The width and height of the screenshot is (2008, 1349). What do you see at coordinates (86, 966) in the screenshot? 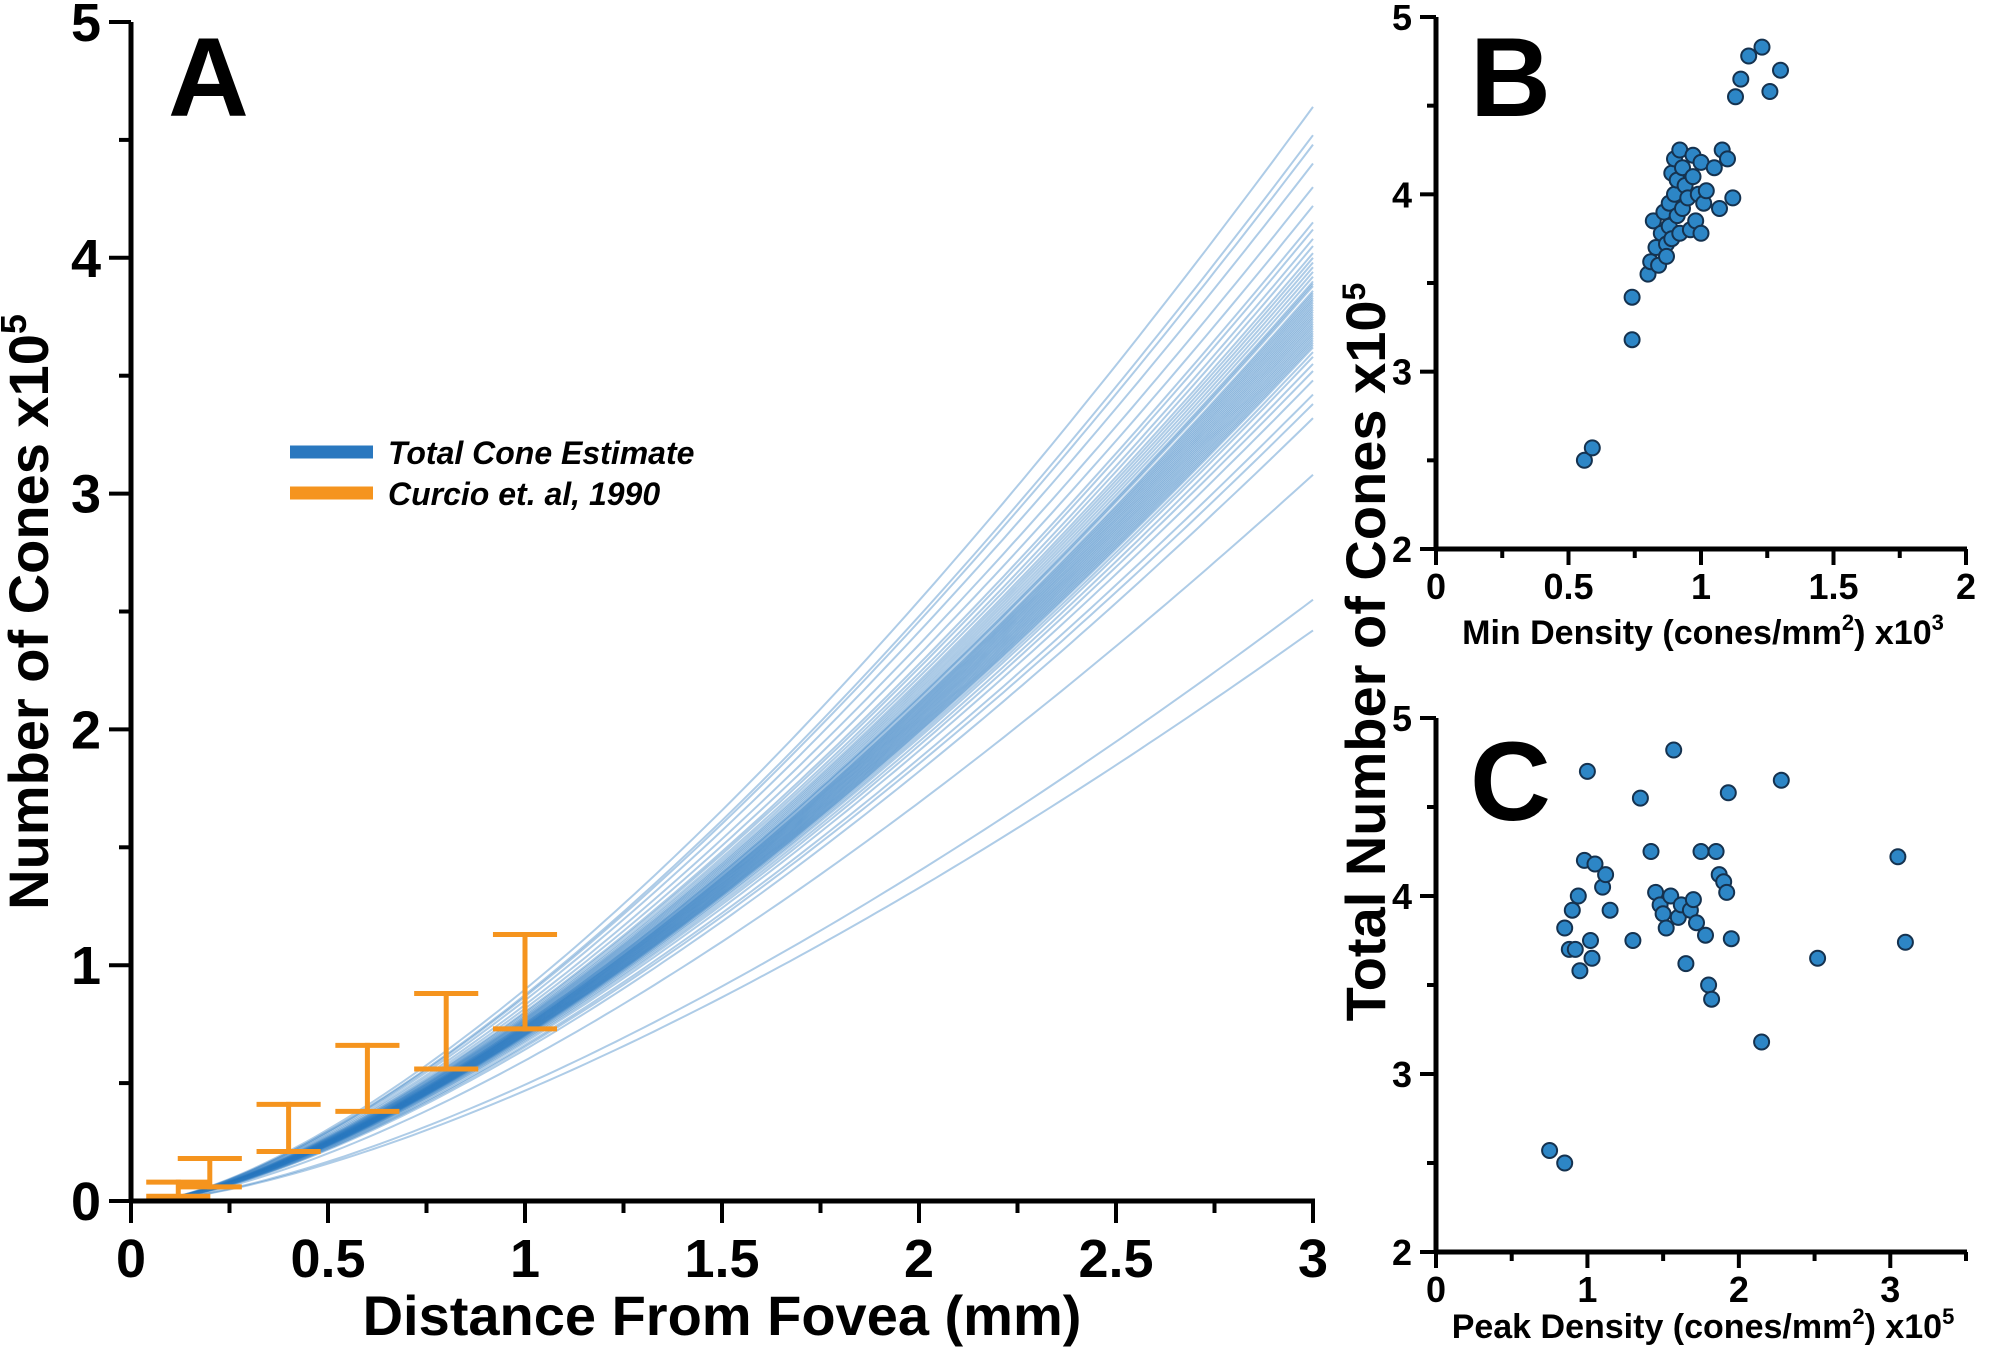
I see `y-tick-label: 1` at bounding box center [86, 966].